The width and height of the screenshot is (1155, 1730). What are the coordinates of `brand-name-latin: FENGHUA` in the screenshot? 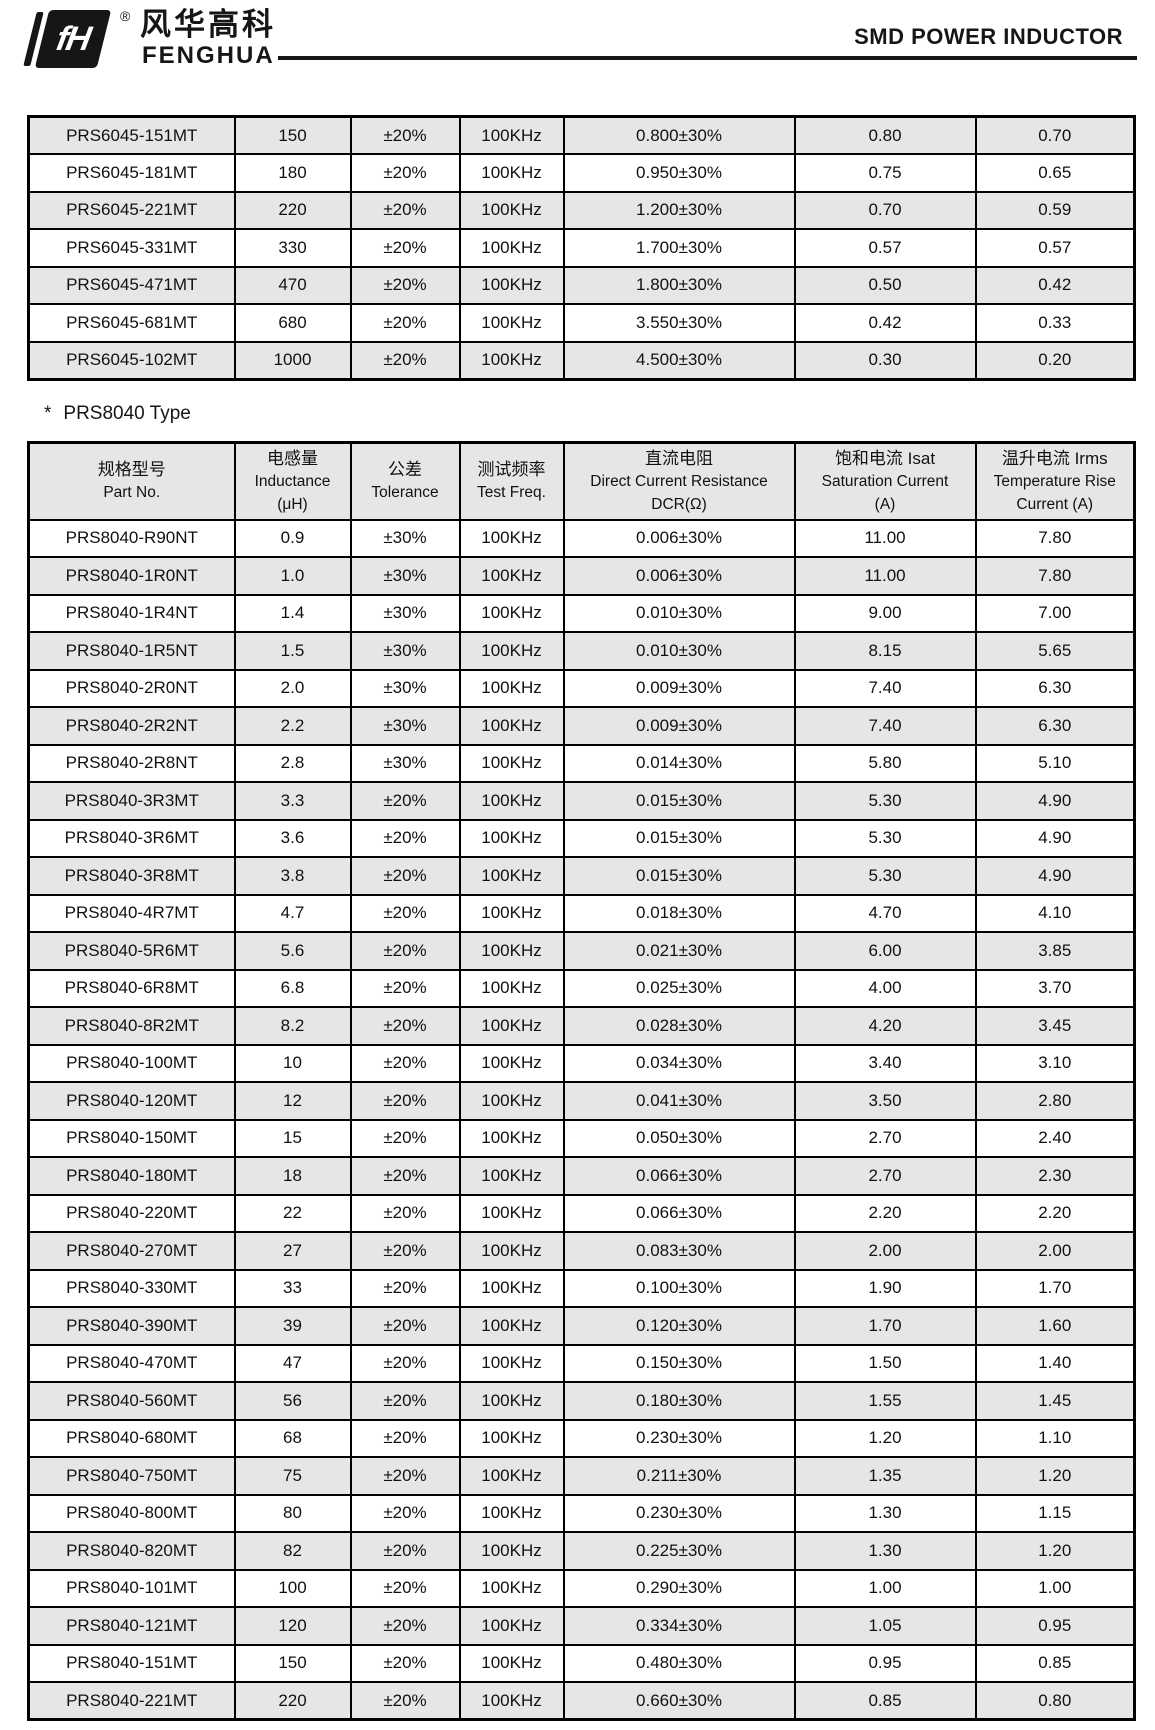 It's located at (208, 55).